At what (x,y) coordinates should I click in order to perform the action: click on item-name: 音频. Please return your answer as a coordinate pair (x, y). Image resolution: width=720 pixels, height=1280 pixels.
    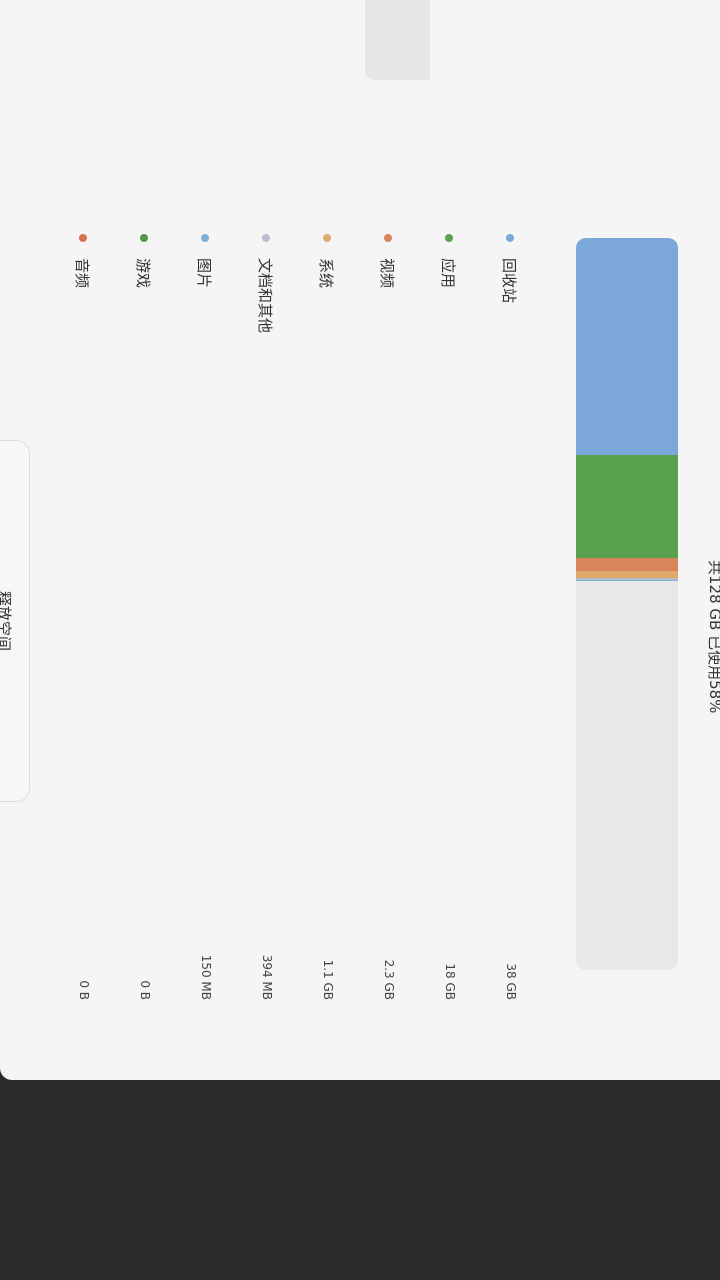
    Looking at the image, I should click on (82, 273).